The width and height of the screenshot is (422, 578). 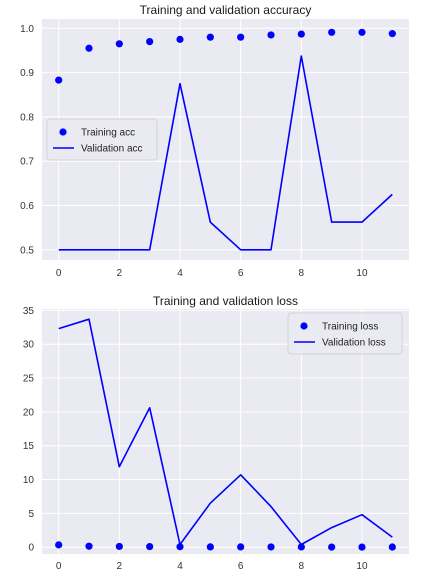 I want to click on chart-title: Training and validation accuracy, so click(x=226, y=10).